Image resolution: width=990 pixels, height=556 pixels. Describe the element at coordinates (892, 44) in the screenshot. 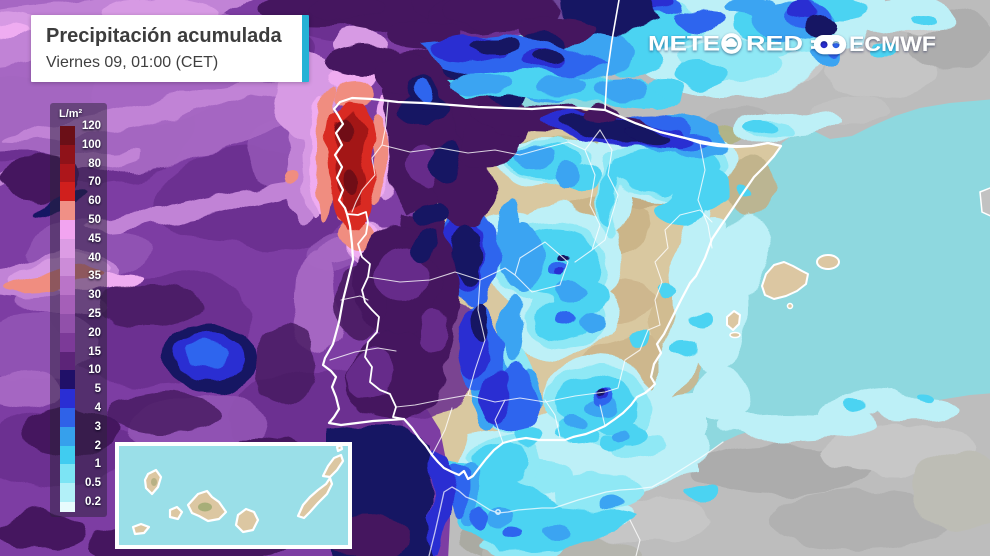

I see `svg-text: ECMWF` at that location.